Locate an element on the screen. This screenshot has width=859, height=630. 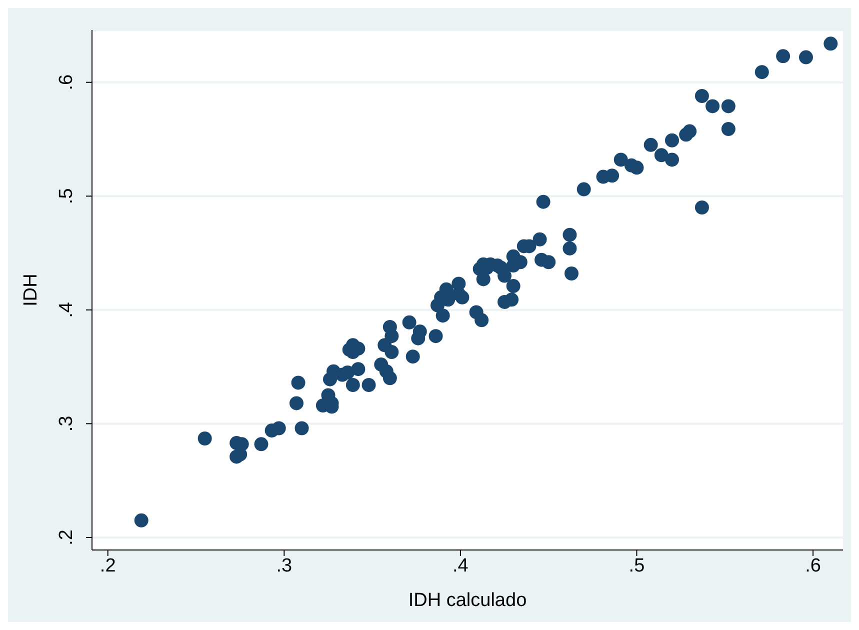
x-axis-title: IDH calculado is located at coordinates (467, 600).